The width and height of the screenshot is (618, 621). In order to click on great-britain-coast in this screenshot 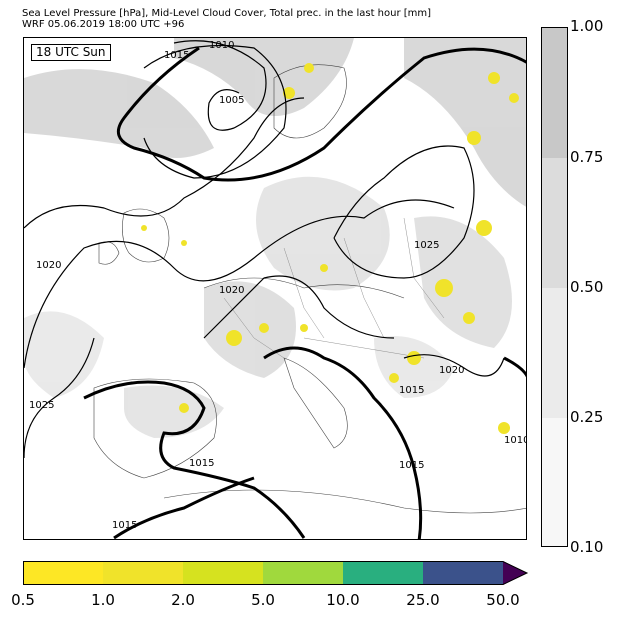, I will do `click(146, 235)`.